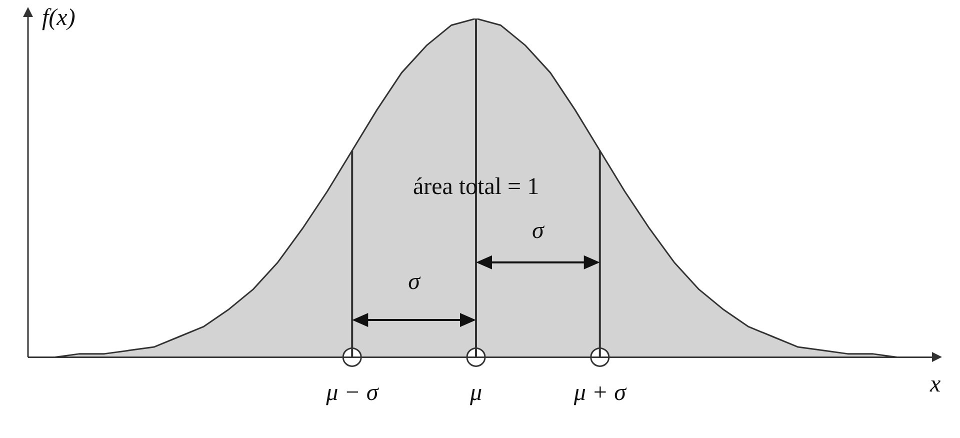 The height and width of the screenshot is (438, 960). I want to click on x-tick-label: μ, so click(475, 393).